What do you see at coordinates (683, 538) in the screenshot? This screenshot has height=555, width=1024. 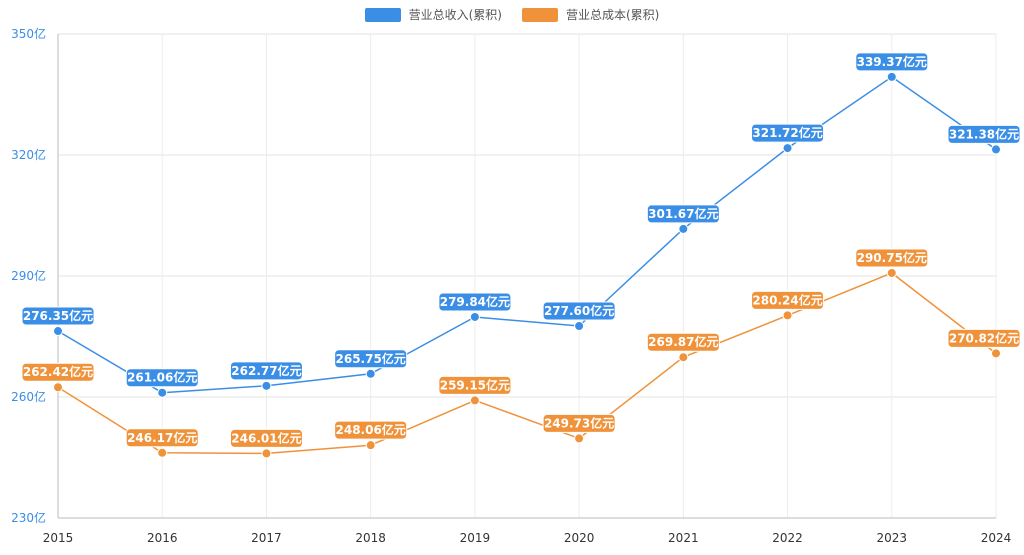 I see `x-tick-label: 2021` at bounding box center [683, 538].